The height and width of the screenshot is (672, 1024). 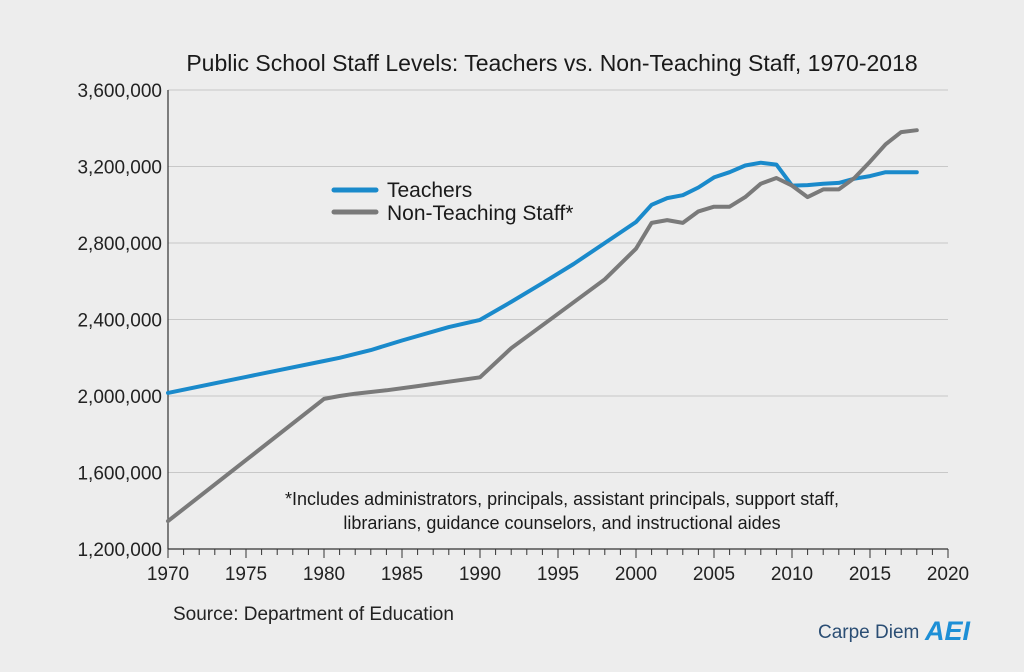 What do you see at coordinates (480, 213) in the screenshot?
I see `legend-label-non-teaching: Non-Teaching Staff*` at bounding box center [480, 213].